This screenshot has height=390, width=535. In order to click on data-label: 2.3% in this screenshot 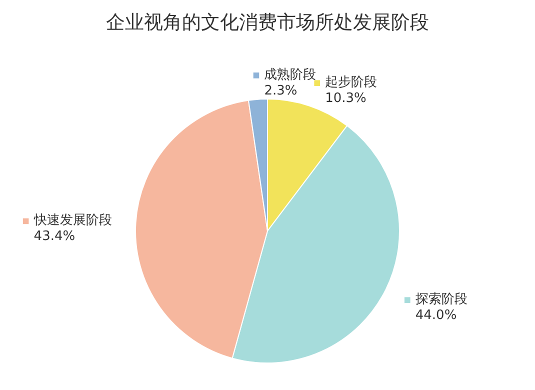, I will do `click(281, 90)`.